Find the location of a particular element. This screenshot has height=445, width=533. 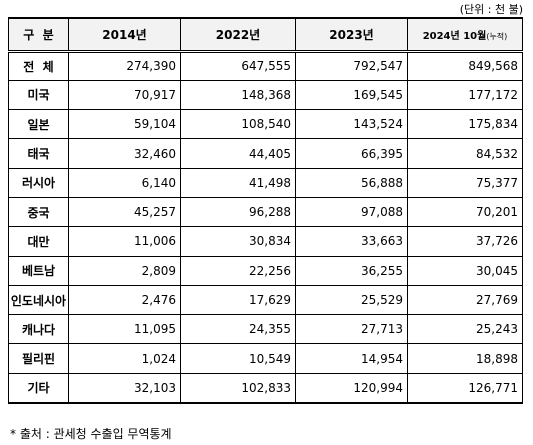

value-cell: 70,201 is located at coordinates (465, 212).